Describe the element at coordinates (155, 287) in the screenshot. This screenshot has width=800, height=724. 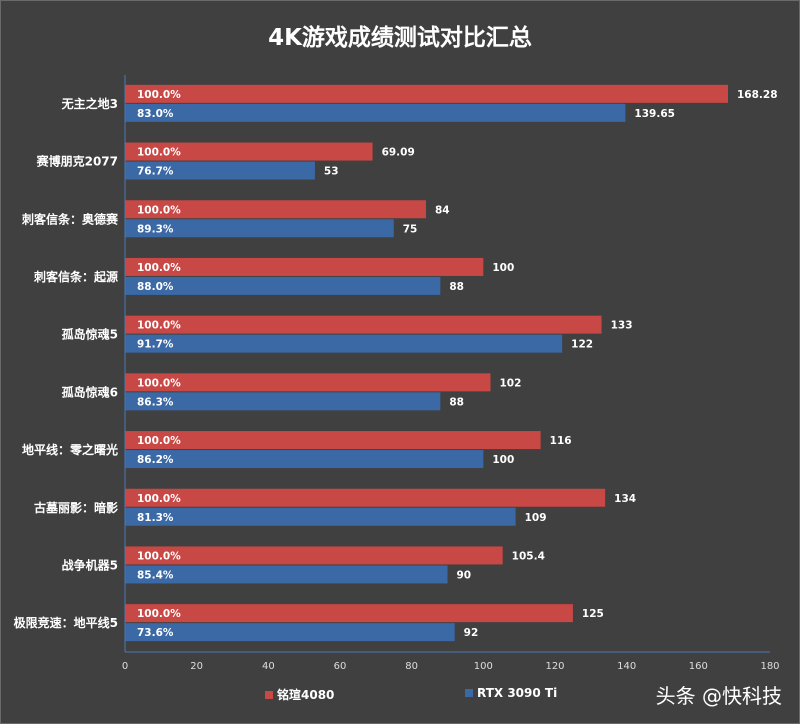
I see `percent-label: 88.0%` at that location.